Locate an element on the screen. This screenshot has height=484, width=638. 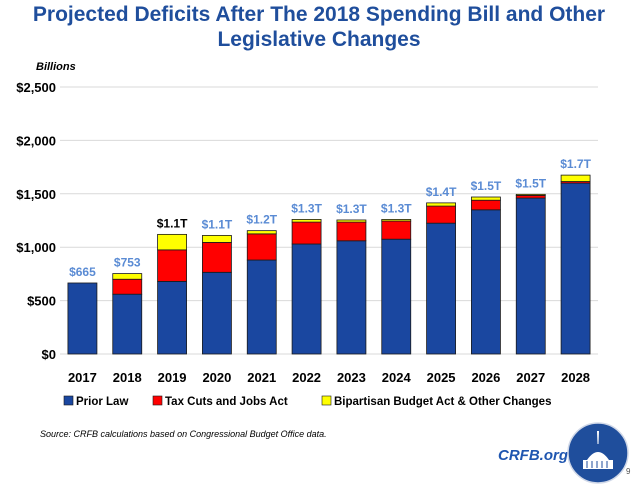
bar-segment-bipartisan-budget-act-other-changes-2024 is located at coordinates (396, 220).